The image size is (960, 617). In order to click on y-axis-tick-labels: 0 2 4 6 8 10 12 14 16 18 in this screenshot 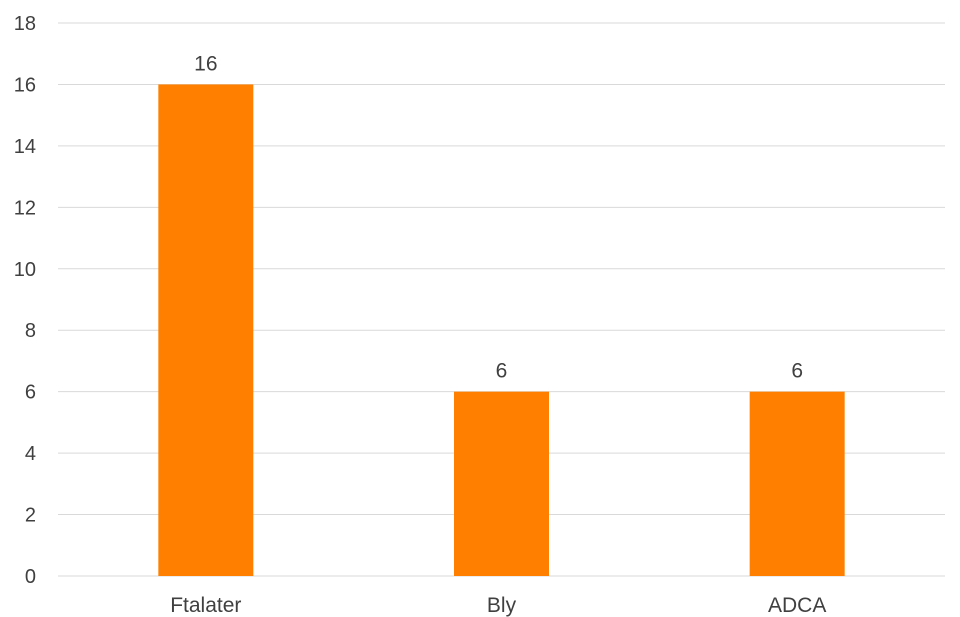, I will do `click(25, 300)`.